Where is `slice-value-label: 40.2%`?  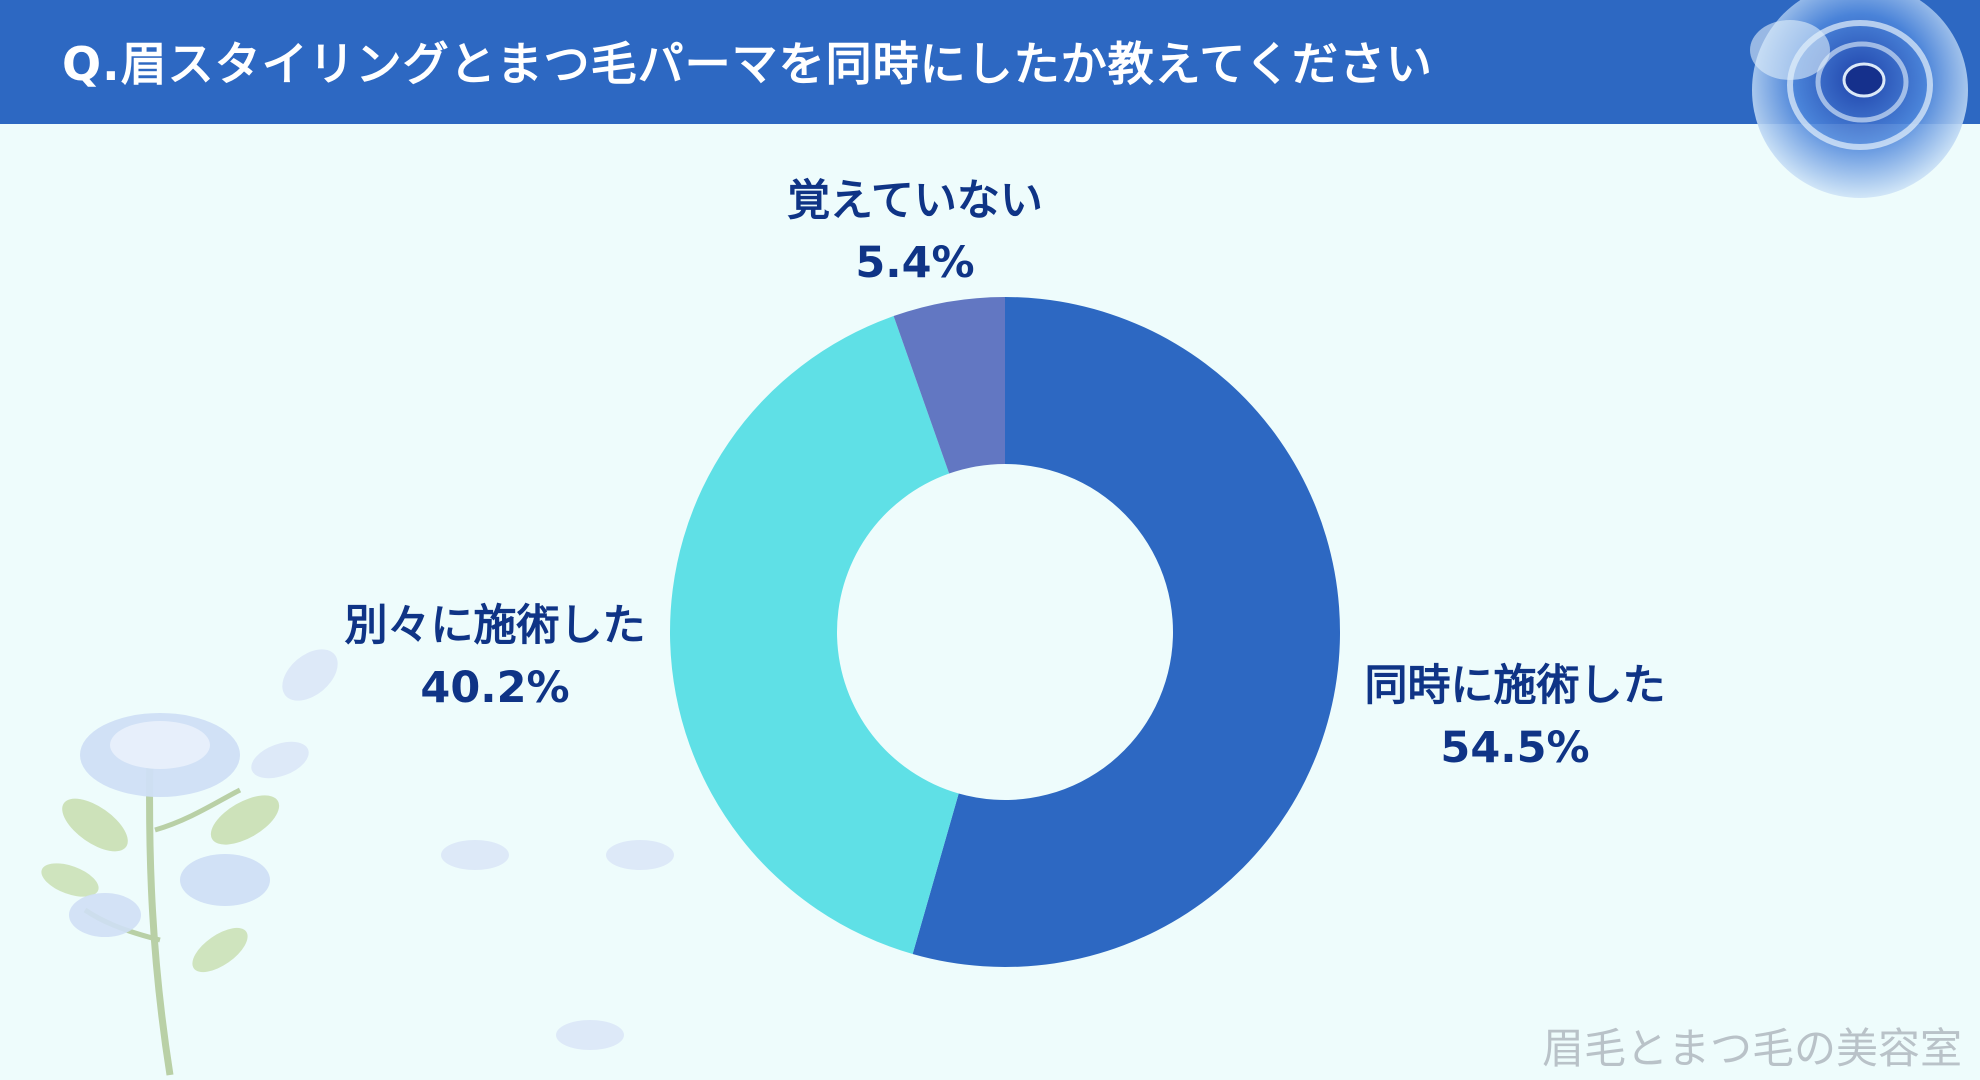
slice-value-label: 40.2% is located at coordinates (495, 688).